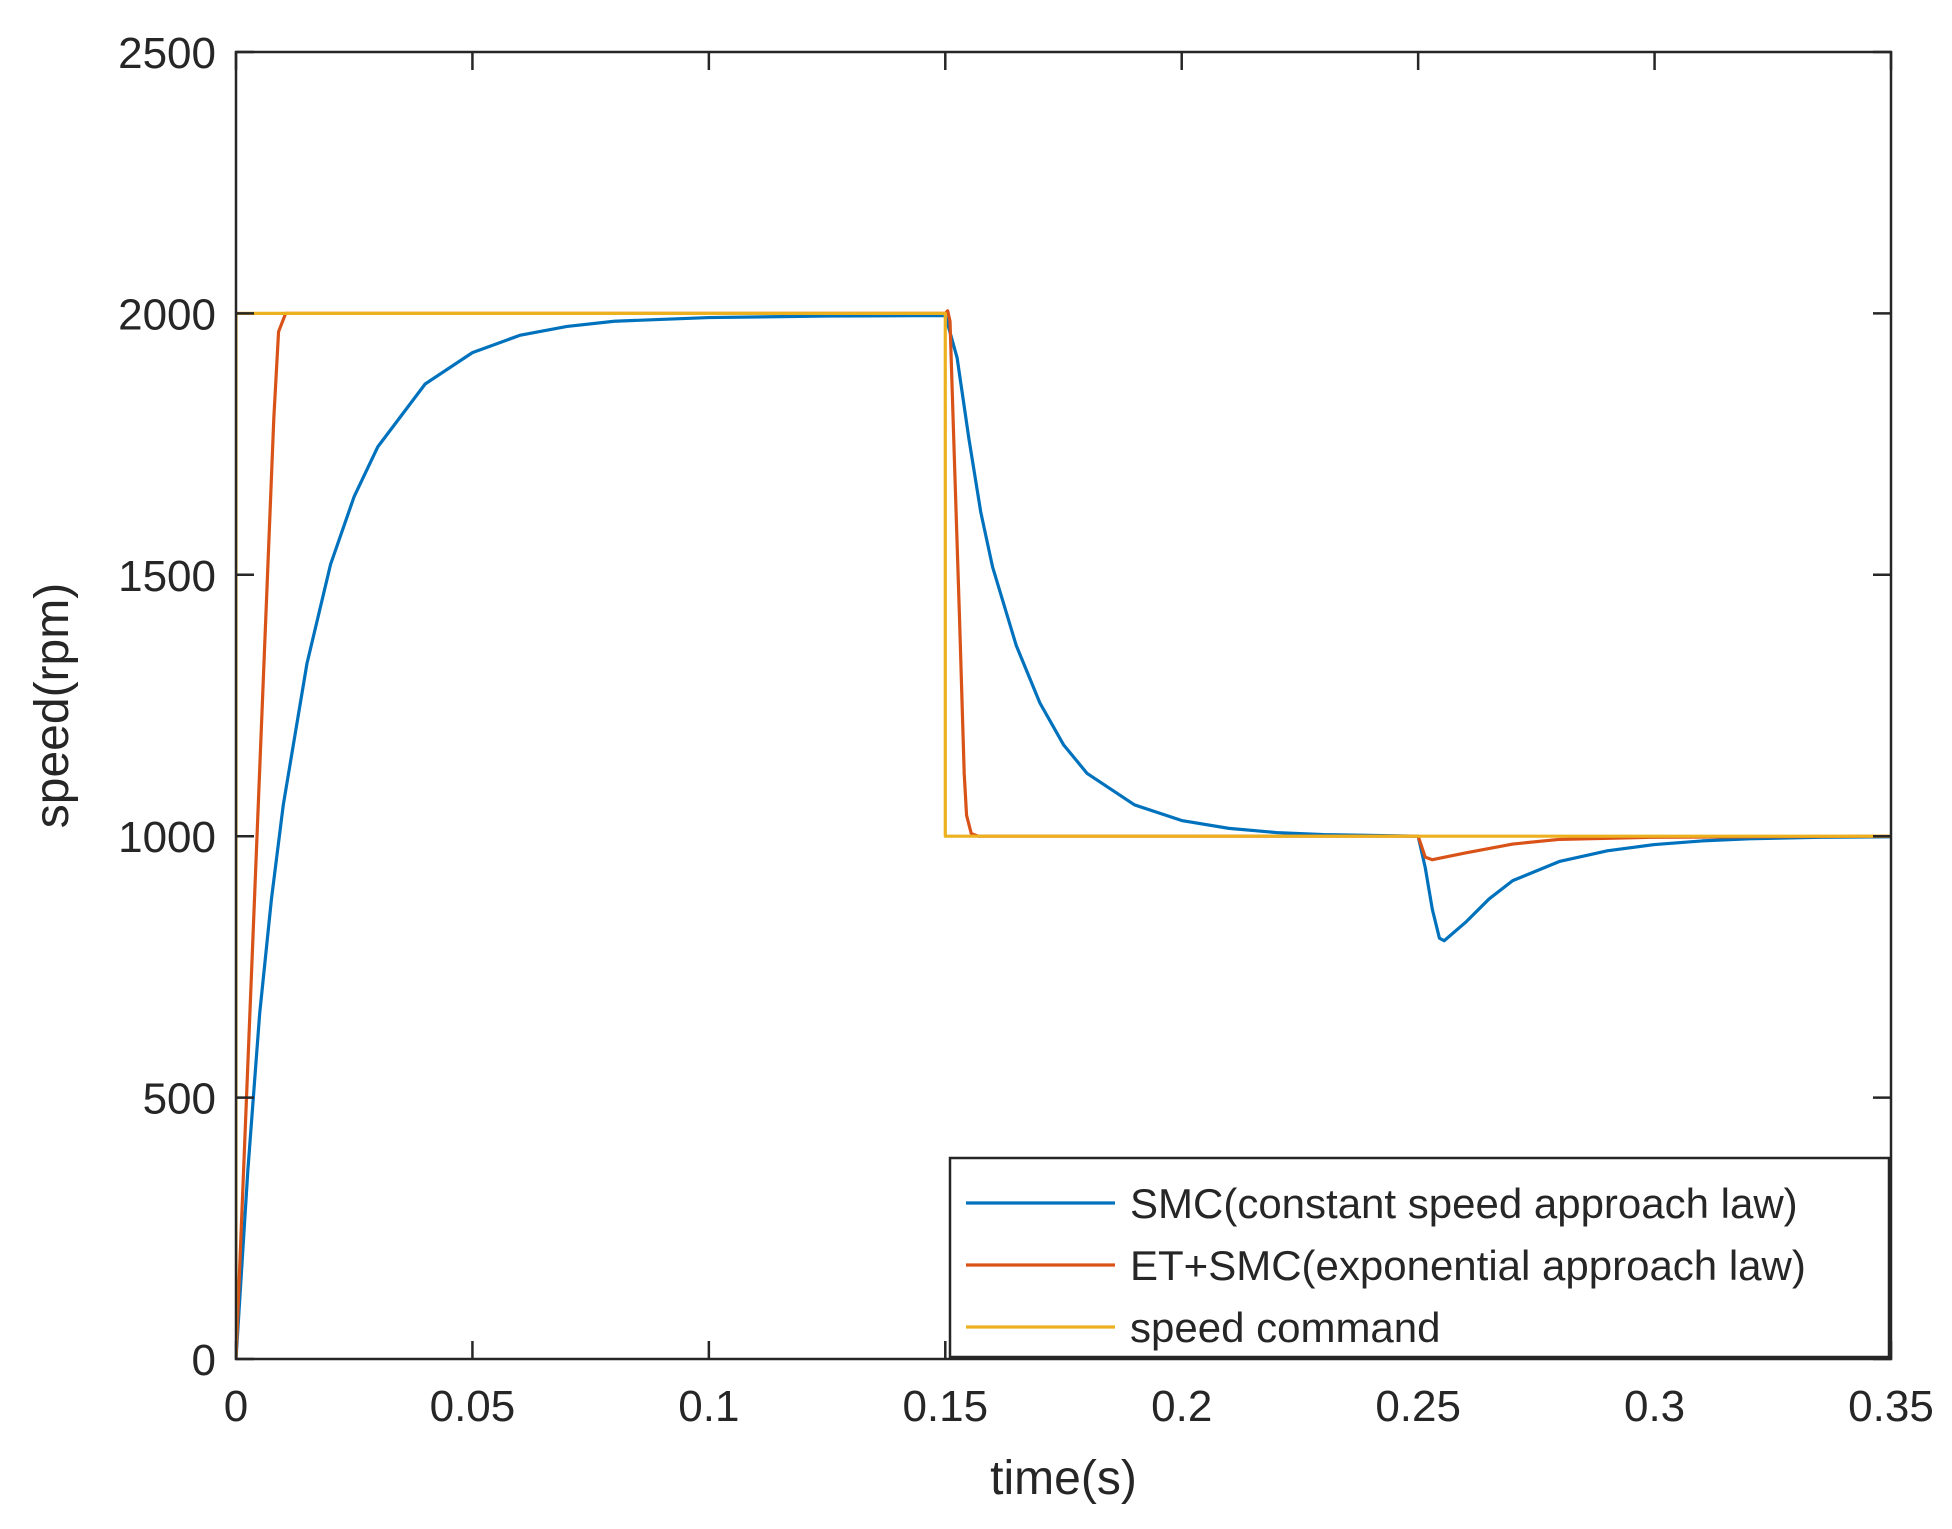 Image resolution: width=1952 pixels, height=1529 pixels. I want to click on legend-label: SMC(constant speed approach law), so click(1464, 1203).